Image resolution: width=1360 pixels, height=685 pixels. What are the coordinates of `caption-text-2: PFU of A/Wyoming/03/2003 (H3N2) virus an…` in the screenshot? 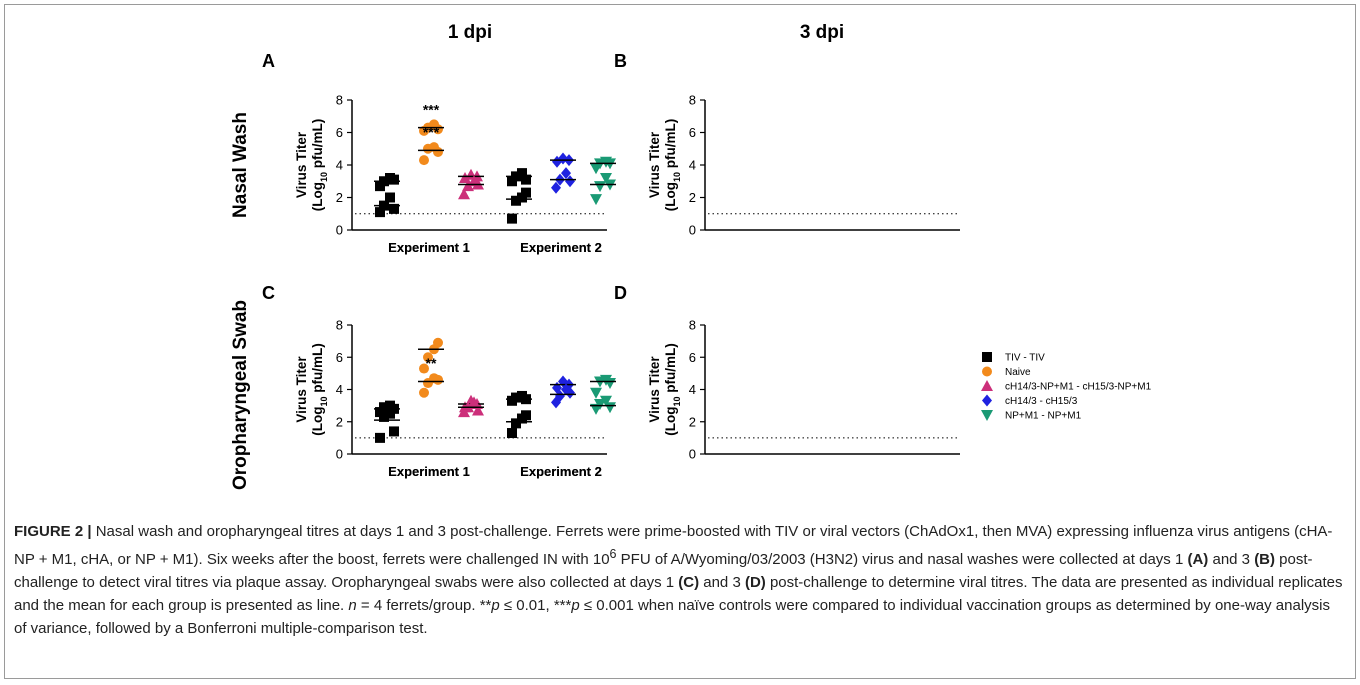 It's located at (902, 559).